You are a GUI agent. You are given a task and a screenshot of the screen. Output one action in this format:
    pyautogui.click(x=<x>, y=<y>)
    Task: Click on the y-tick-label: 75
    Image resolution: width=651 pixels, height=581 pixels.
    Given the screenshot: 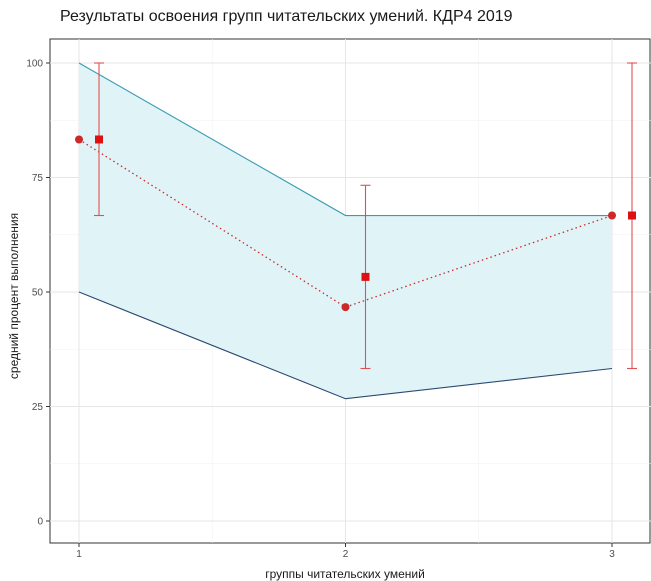 What is the action you would take?
    pyautogui.click(x=38, y=178)
    